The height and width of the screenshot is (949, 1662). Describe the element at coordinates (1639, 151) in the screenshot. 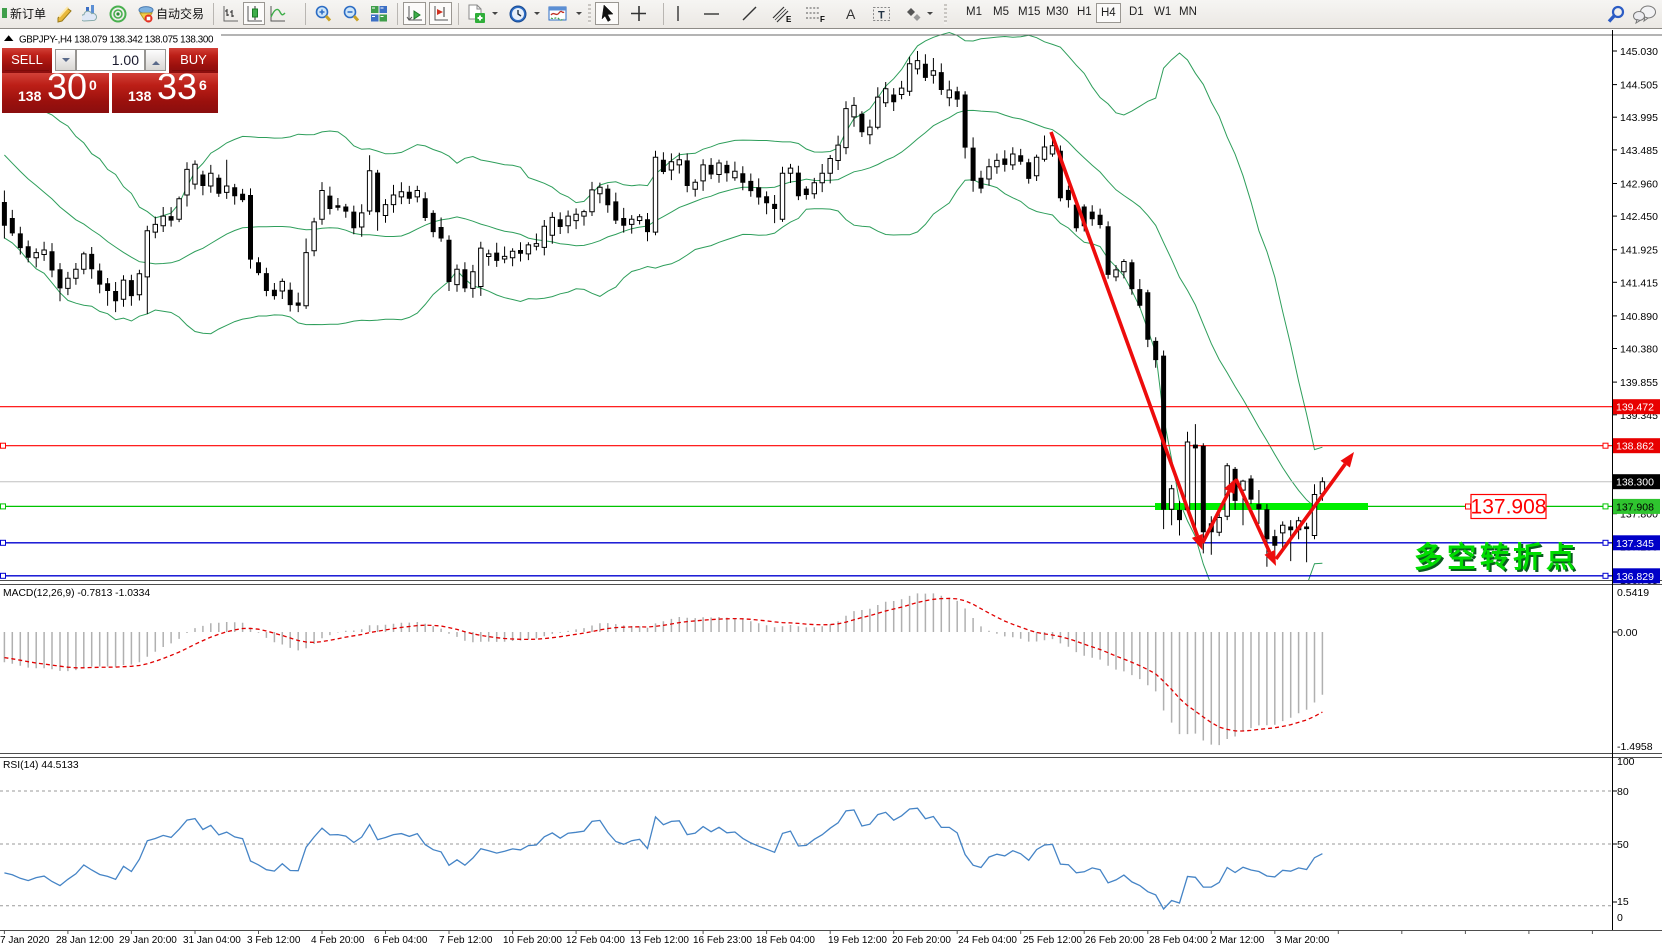

I see `svg-text: 143.485` at that location.